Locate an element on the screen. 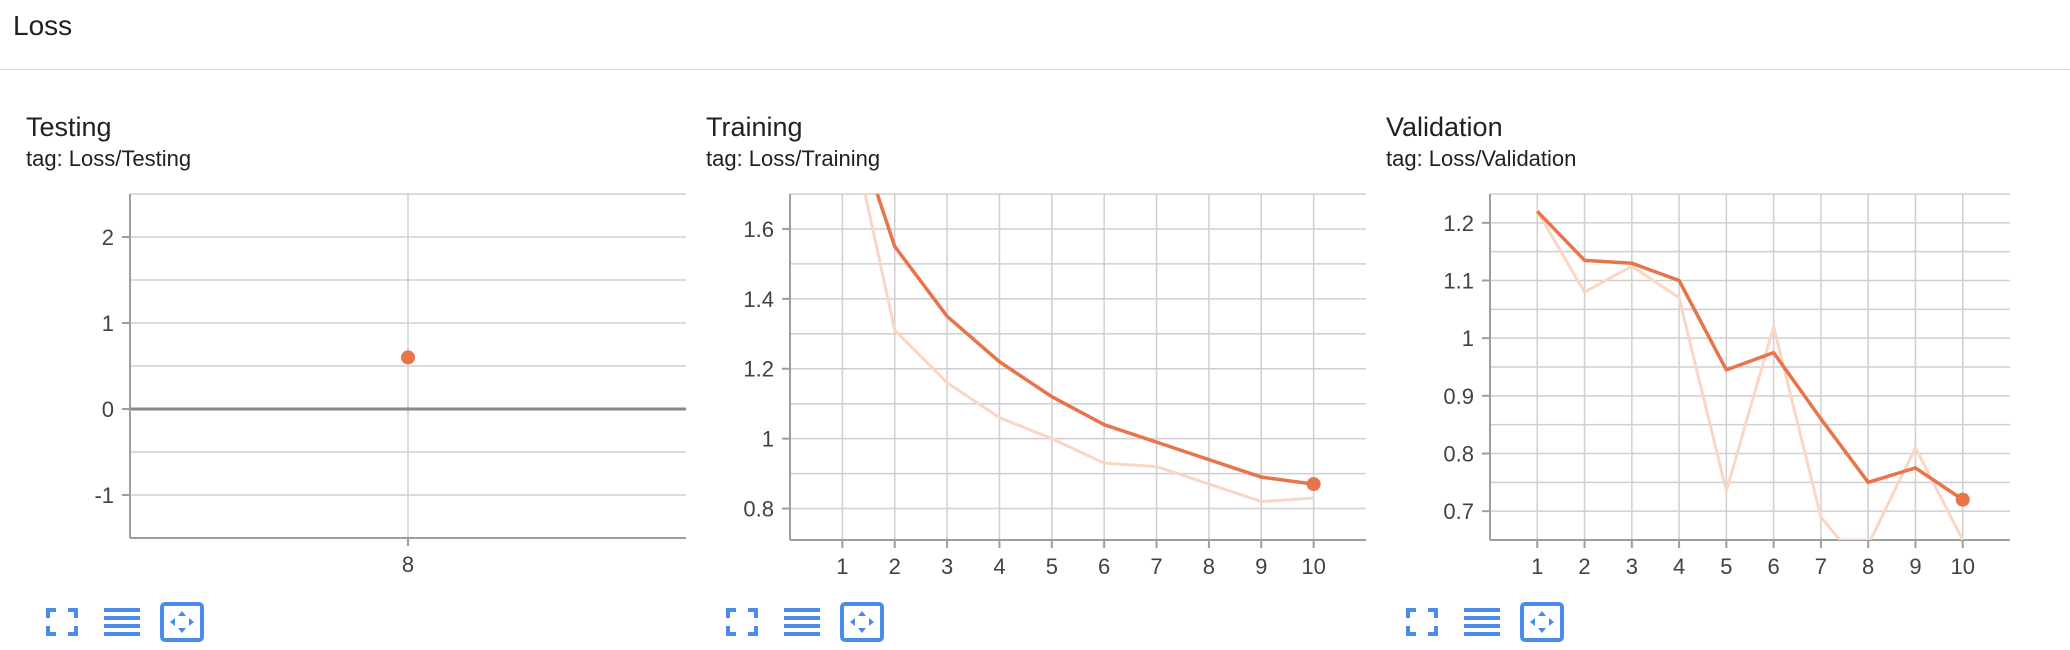  y-tick-label: 2 is located at coordinates (108, 237).